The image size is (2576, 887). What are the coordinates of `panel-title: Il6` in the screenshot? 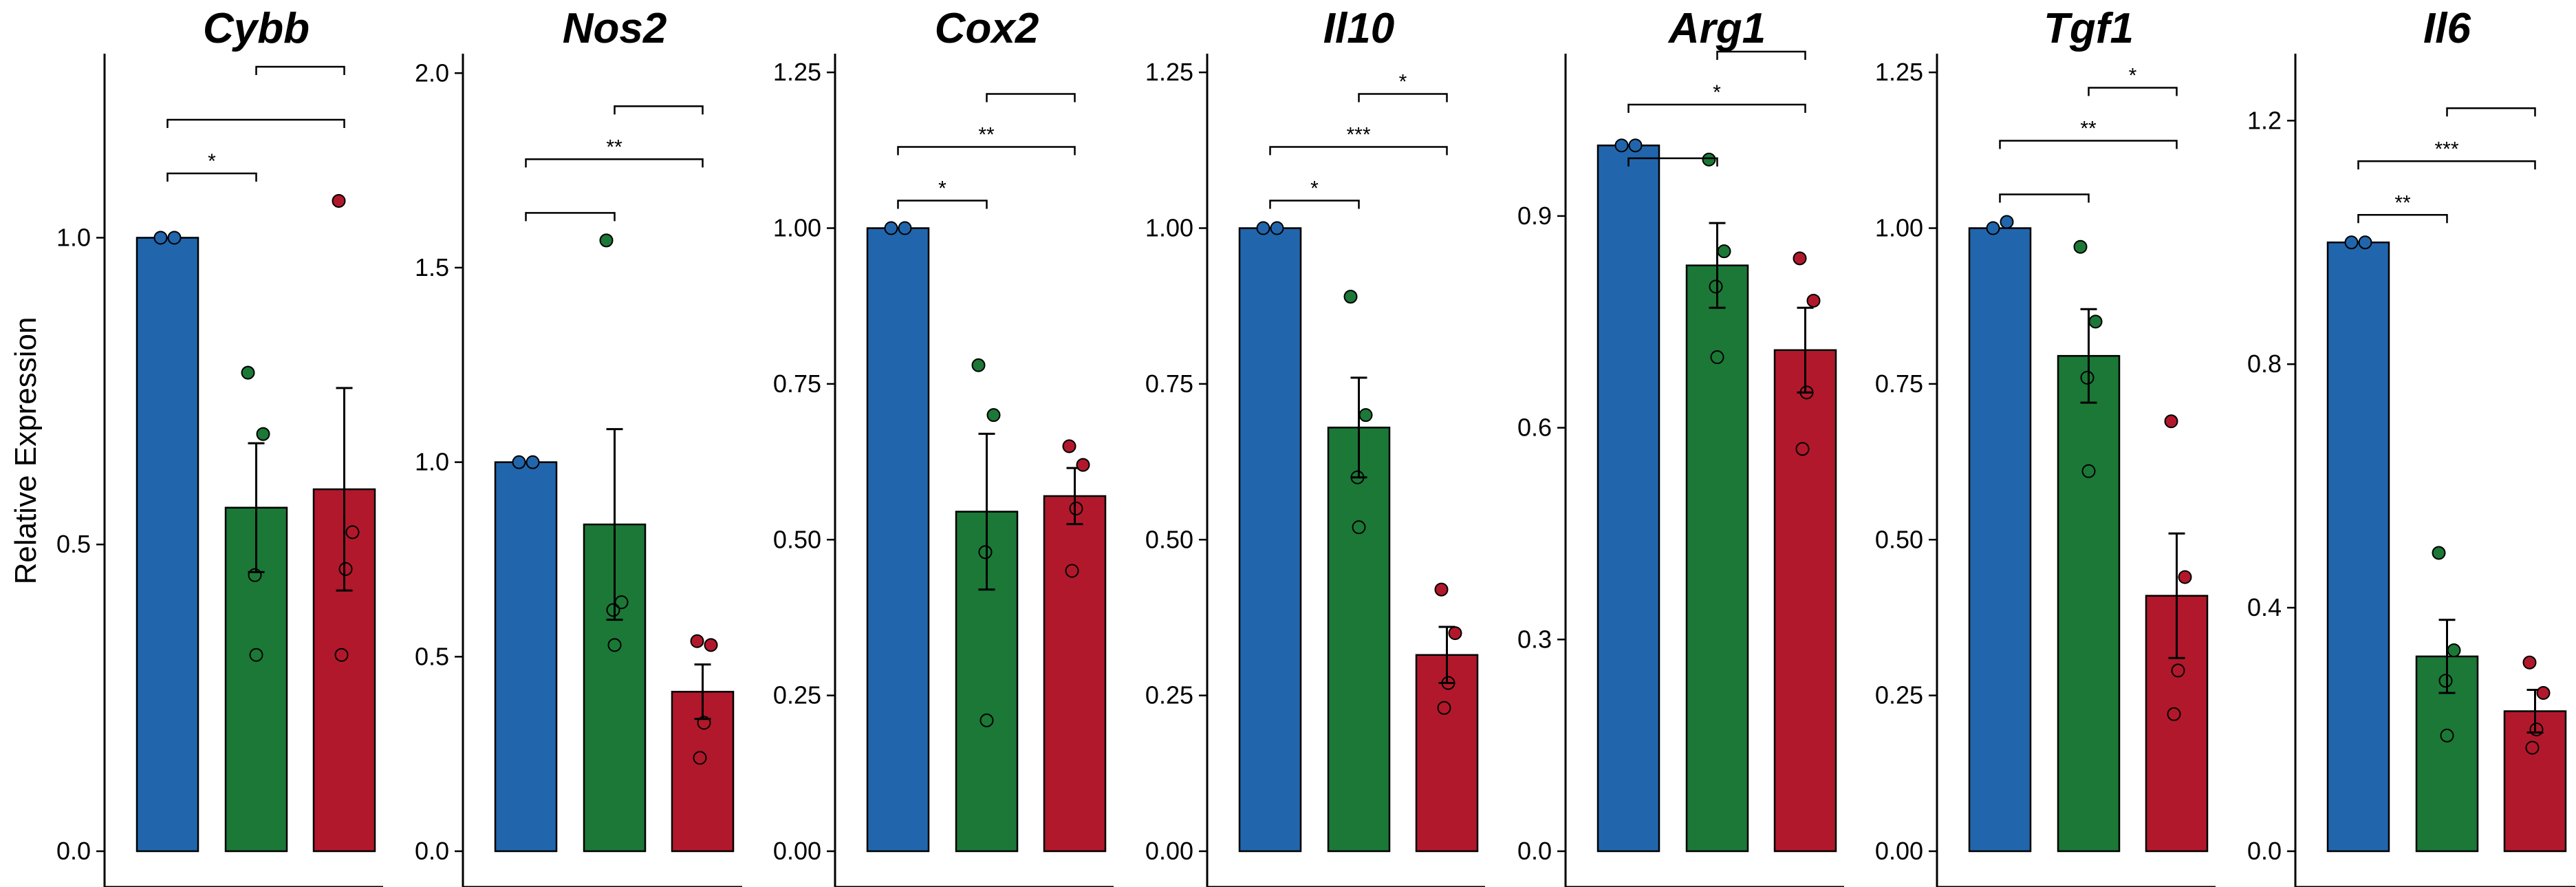 It's located at (2447, 28).